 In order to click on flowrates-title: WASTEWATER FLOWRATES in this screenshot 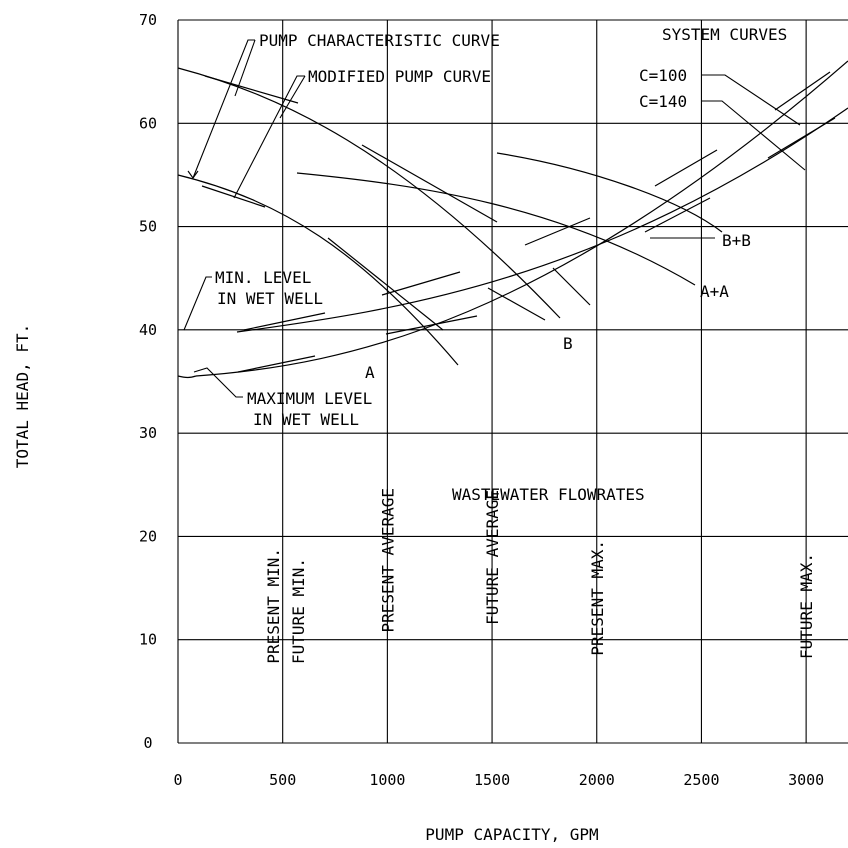, I will do `click(548, 494)`.